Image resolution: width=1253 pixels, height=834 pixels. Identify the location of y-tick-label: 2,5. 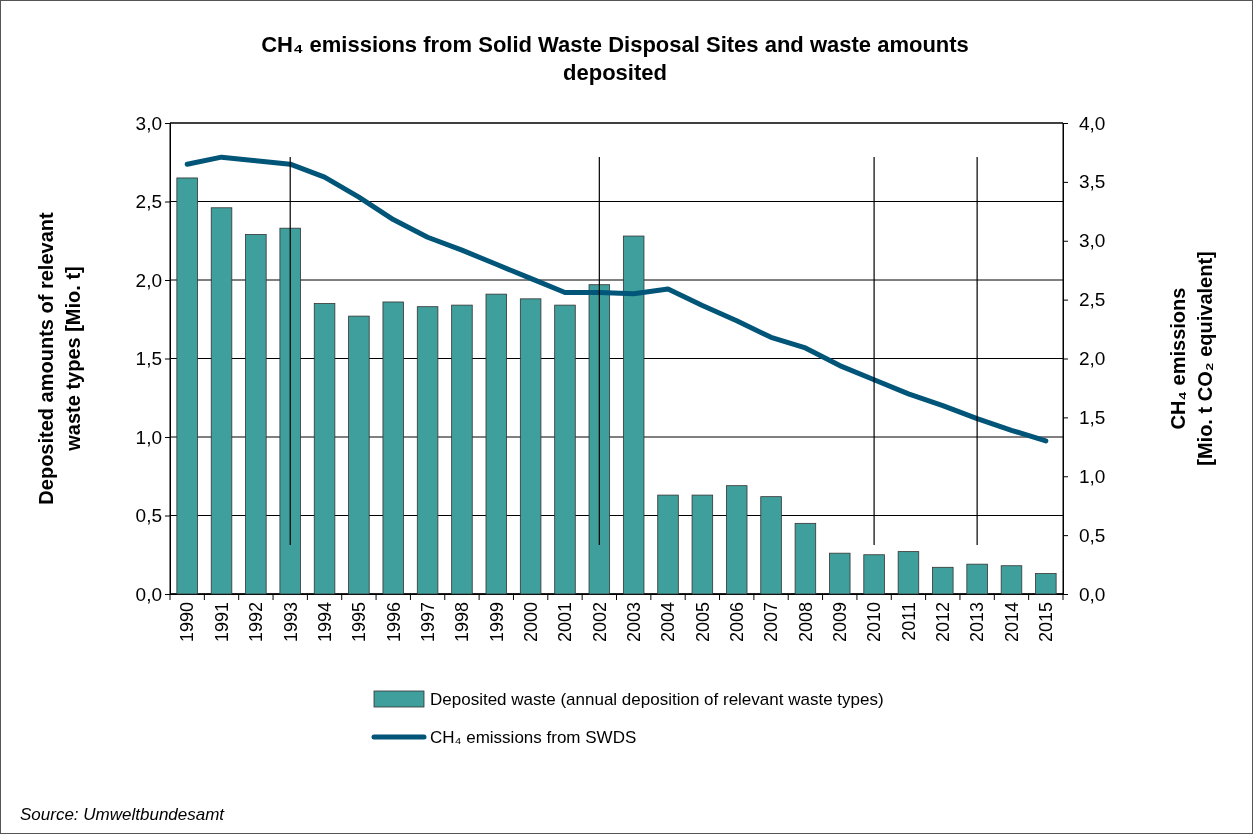
(148, 202).